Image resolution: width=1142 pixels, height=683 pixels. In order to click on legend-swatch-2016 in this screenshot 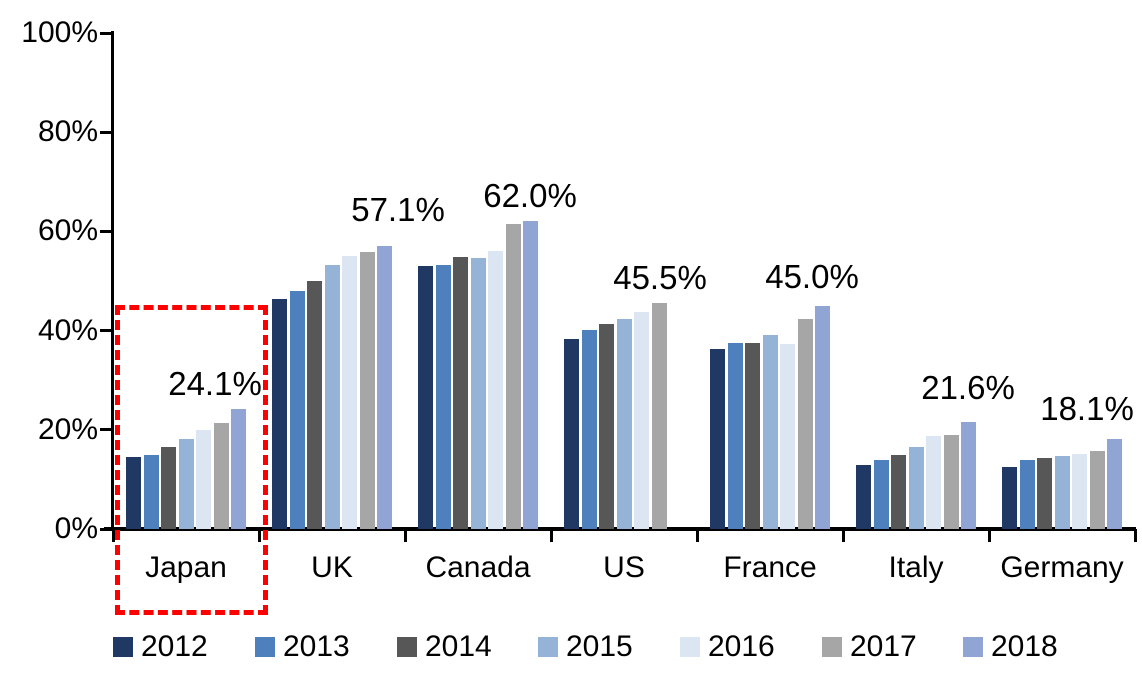, I will do `click(690, 647)`.